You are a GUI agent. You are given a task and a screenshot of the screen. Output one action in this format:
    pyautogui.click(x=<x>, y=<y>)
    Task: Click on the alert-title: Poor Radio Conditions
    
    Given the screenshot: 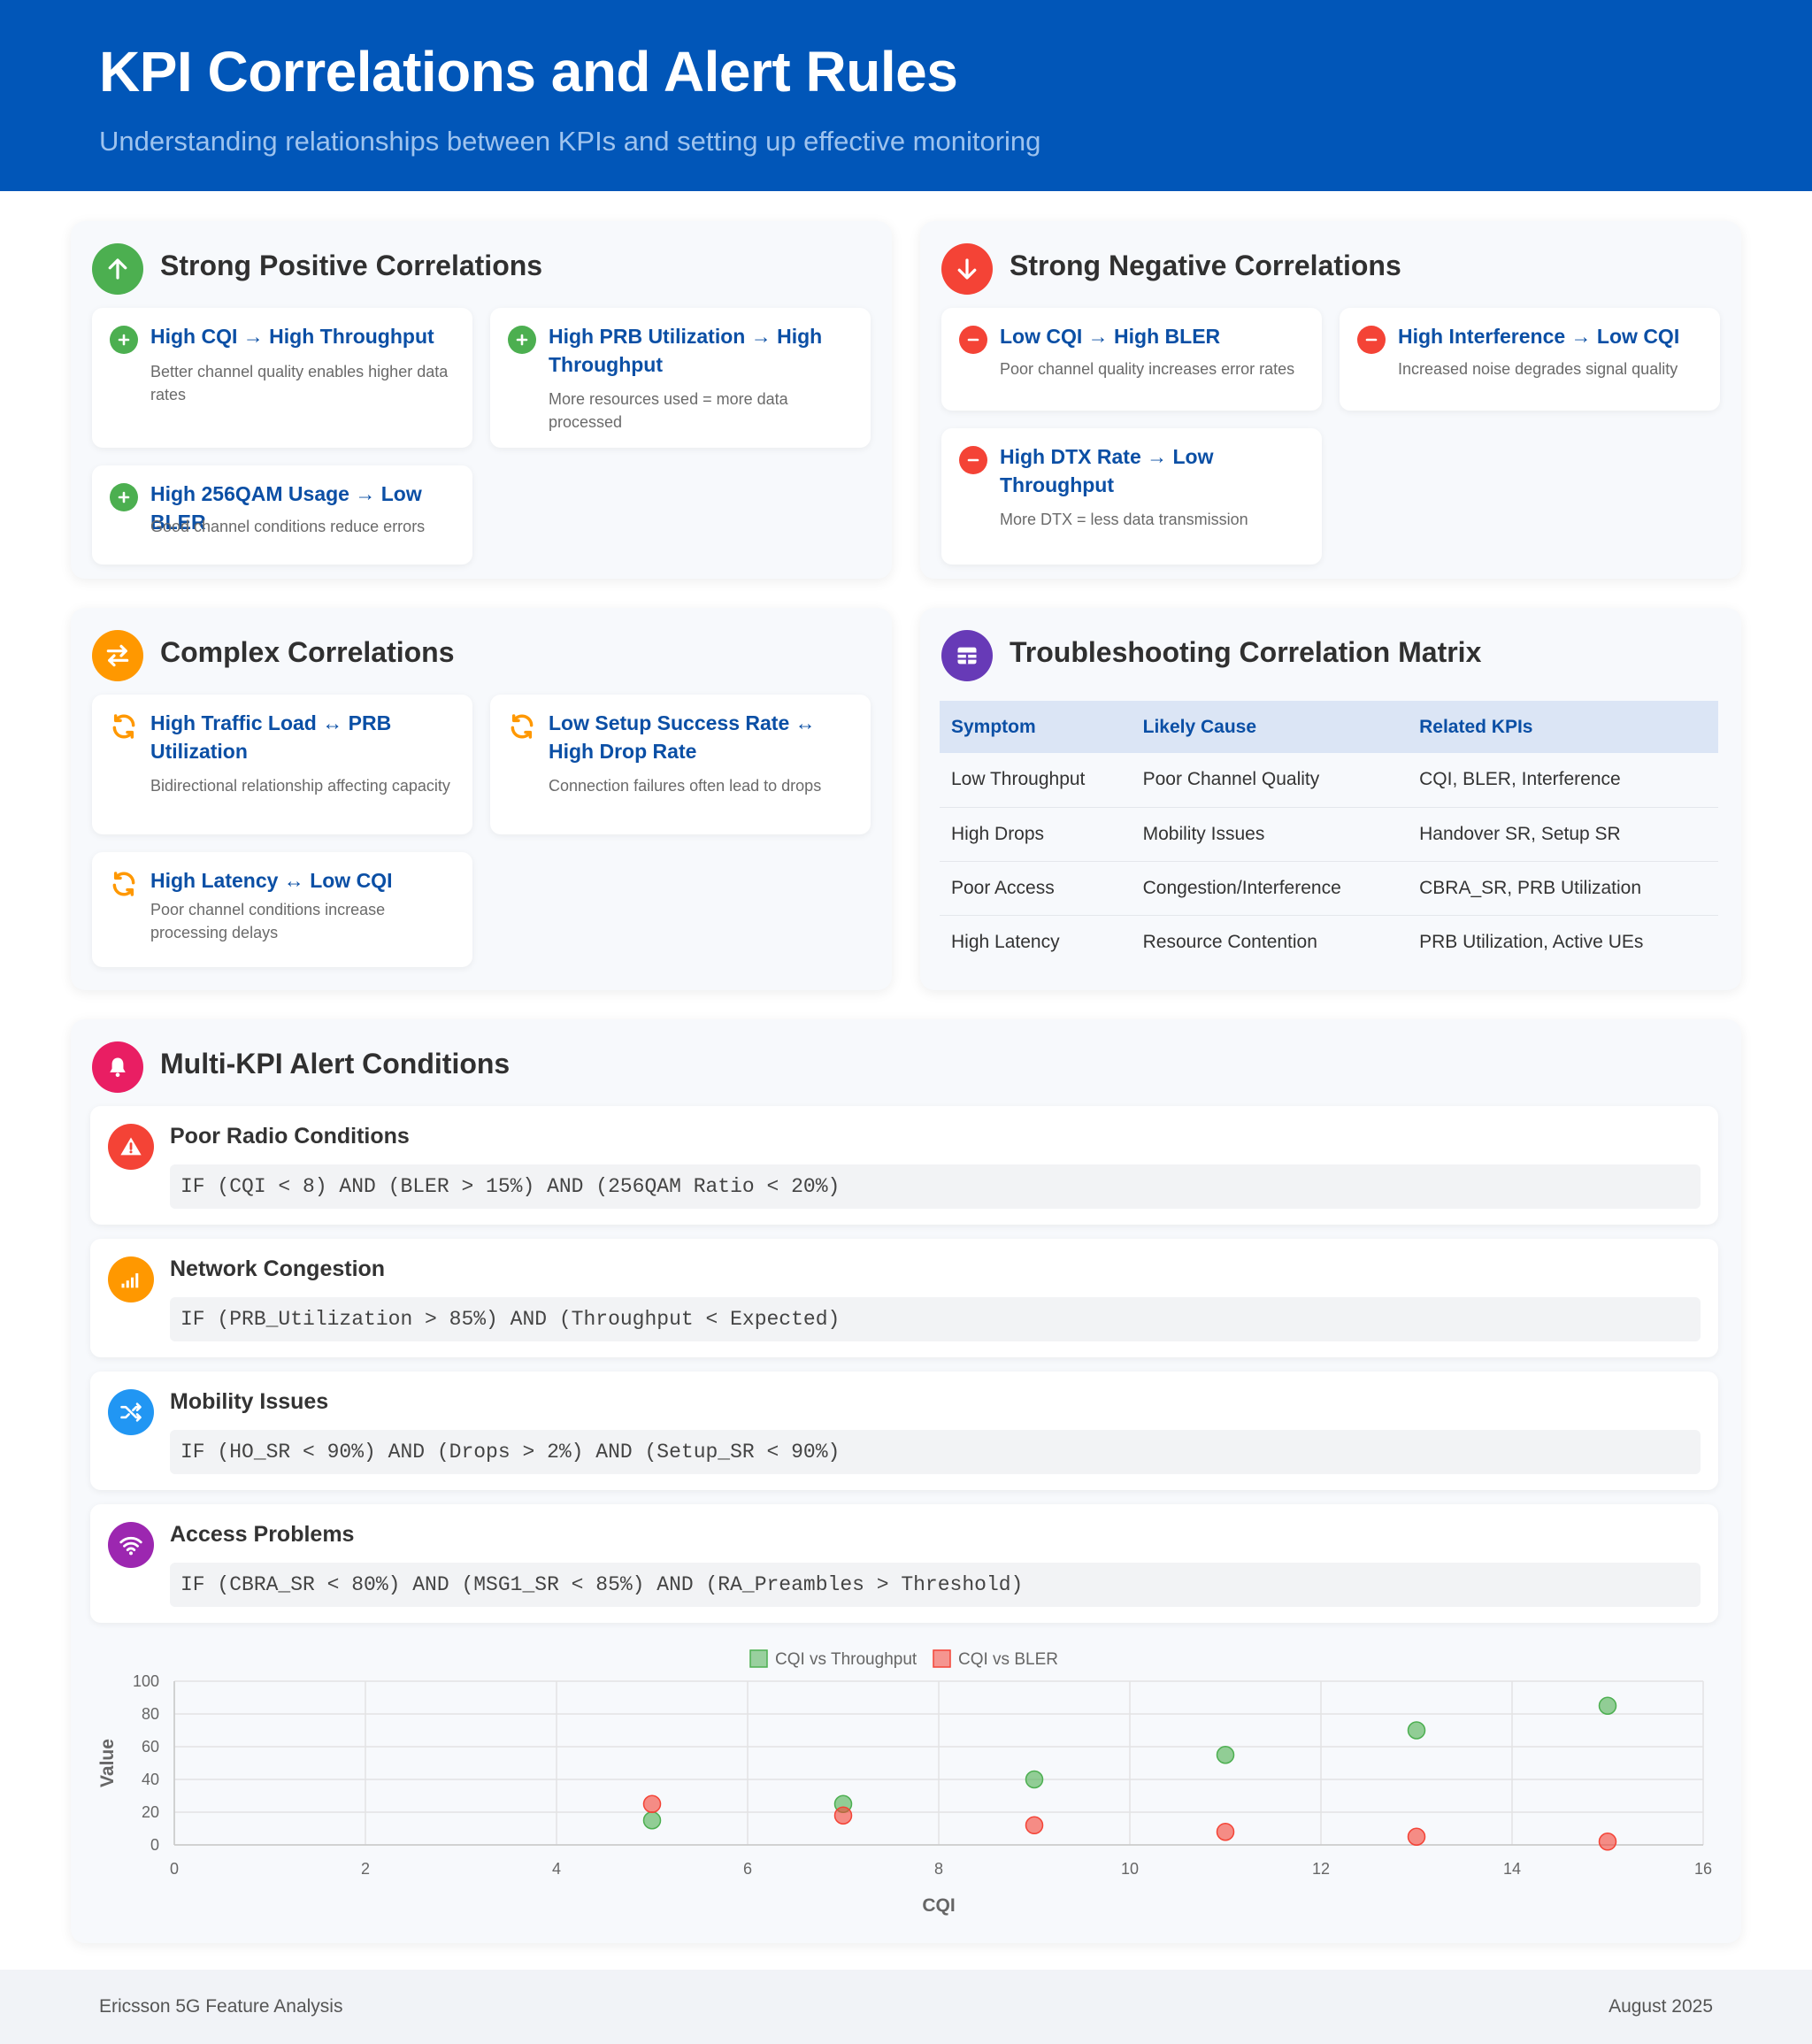 What is the action you would take?
    pyautogui.click(x=290, y=1137)
    